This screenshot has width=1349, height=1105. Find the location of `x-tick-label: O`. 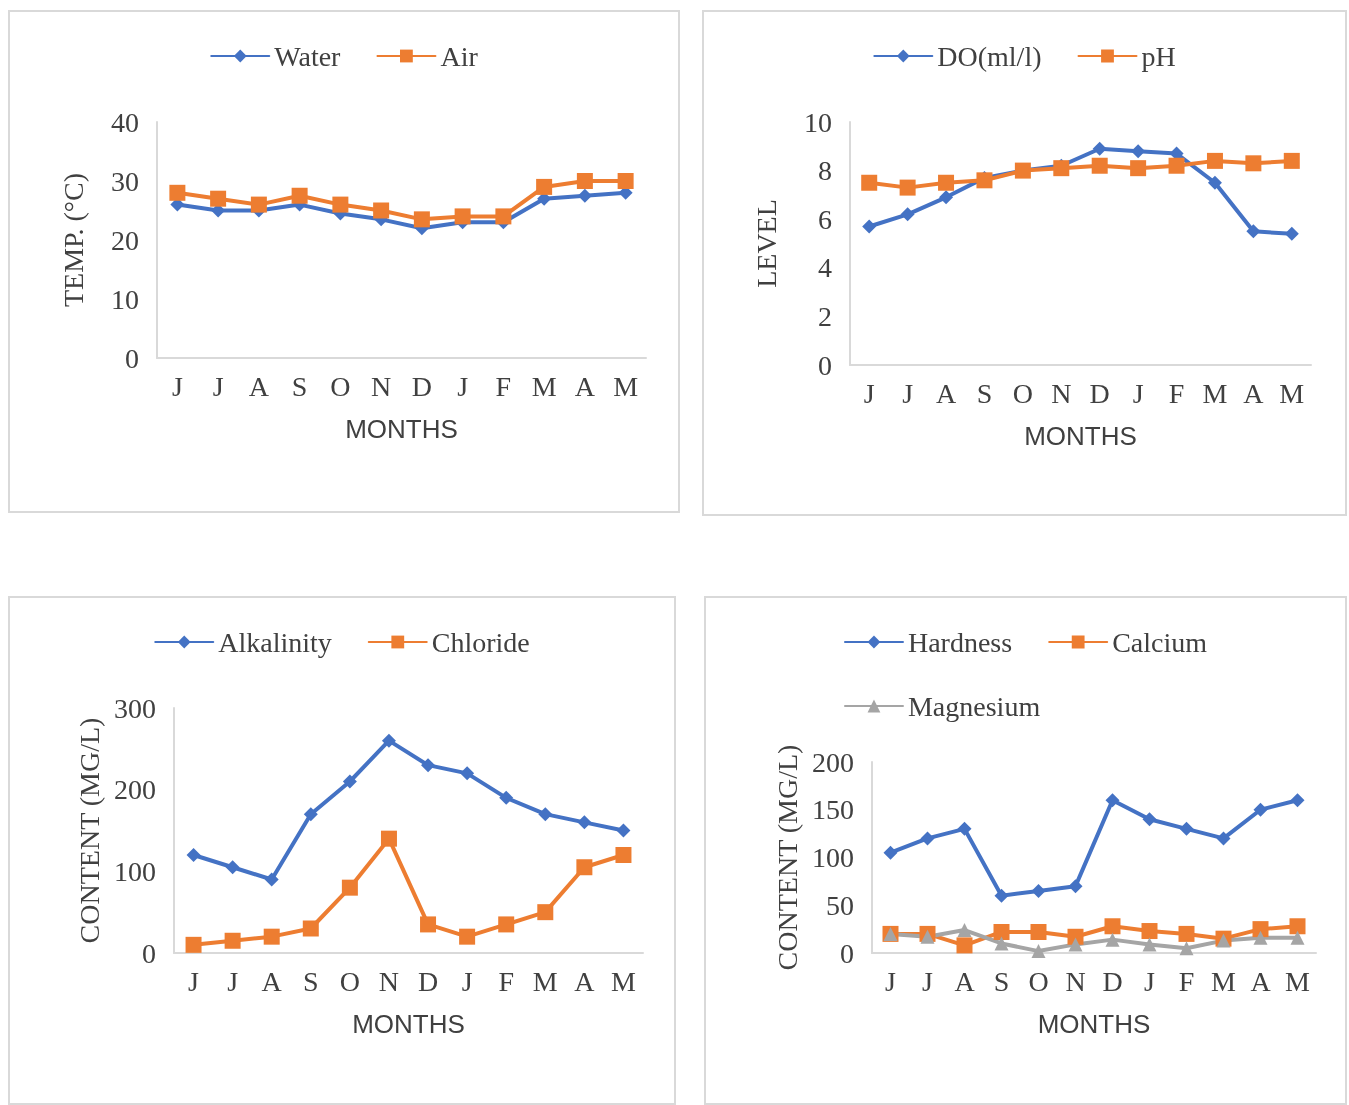

x-tick-label: O is located at coordinates (1038, 981).